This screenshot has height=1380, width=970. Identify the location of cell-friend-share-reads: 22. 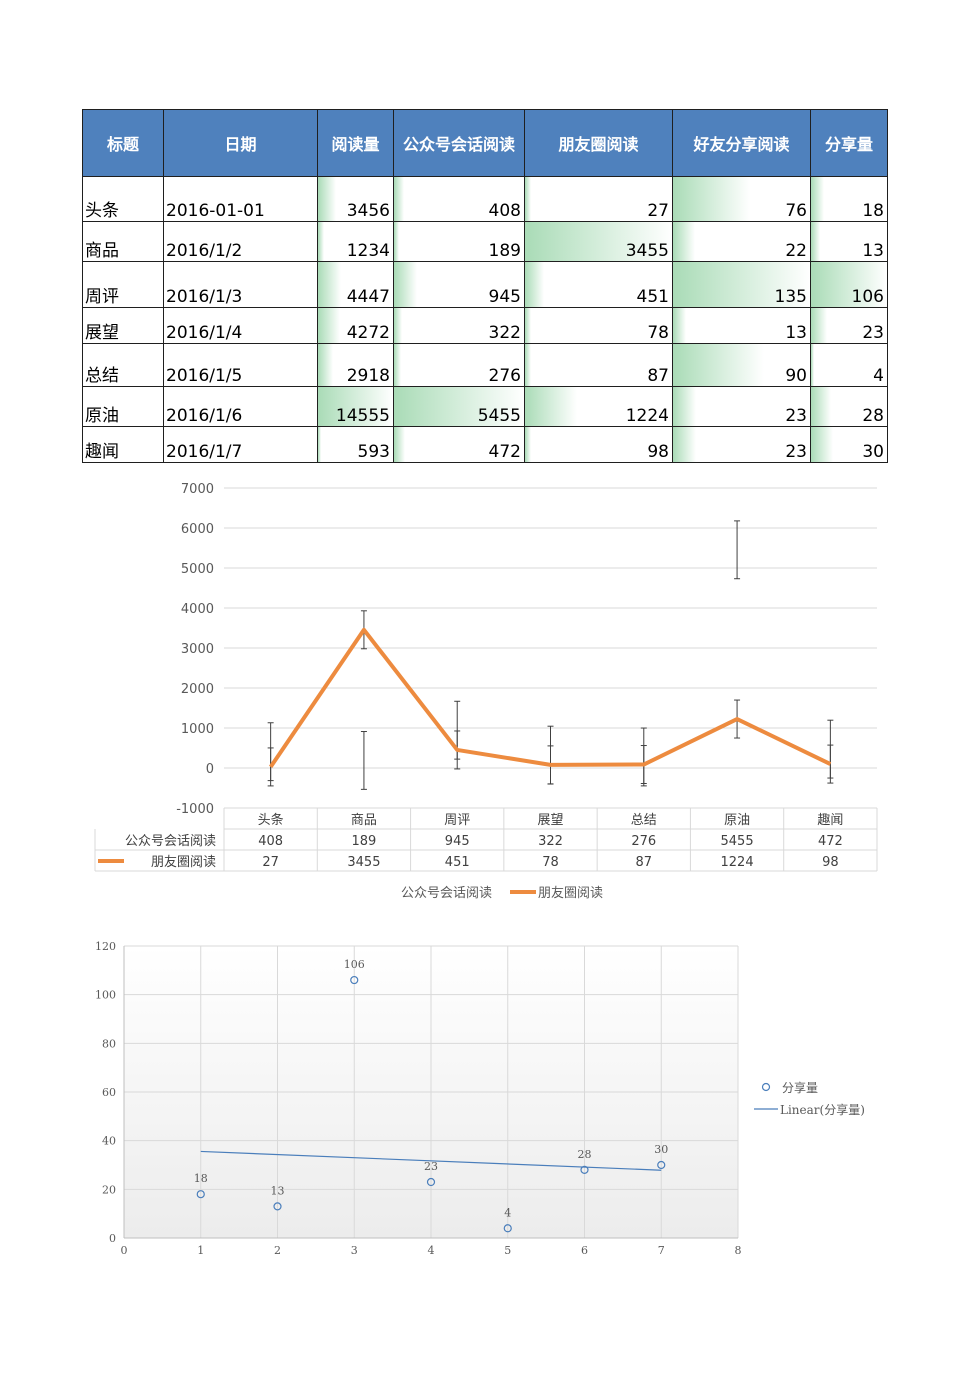
(741, 241).